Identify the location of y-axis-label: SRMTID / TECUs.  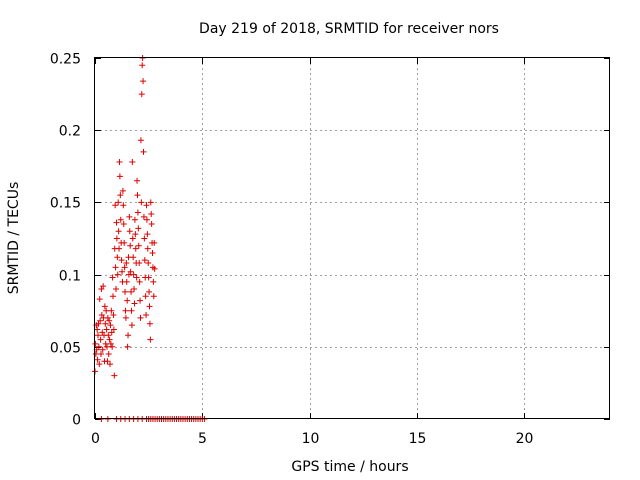
(14, 238).